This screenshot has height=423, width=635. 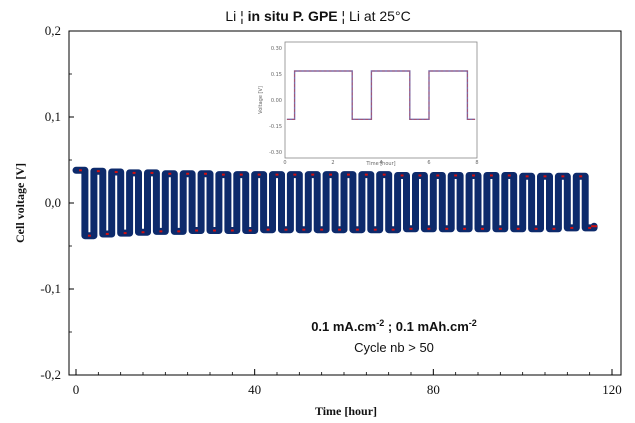 What do you see at coordinates (50, 374) in the screenshot?
I see `y-tick-label: -0,2` at bounding box center [50, 374].